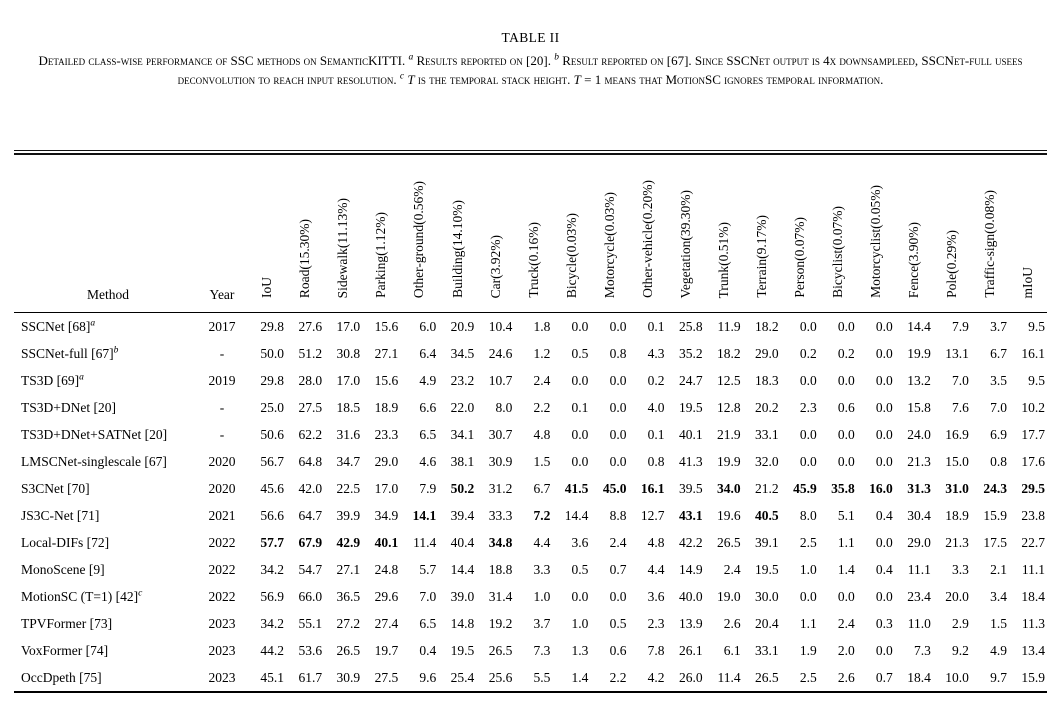  Describe the element at coordinates (542, 407) in the screenshot. I see `value-cell: 2.2` at that location.